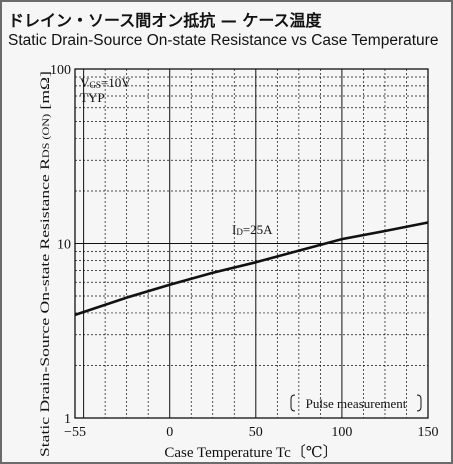 This screenshot has height=464, width=453. Describe the element at coordinates (92, 97) in the screenshot. I see `annotation-typ: TYP` at that location.